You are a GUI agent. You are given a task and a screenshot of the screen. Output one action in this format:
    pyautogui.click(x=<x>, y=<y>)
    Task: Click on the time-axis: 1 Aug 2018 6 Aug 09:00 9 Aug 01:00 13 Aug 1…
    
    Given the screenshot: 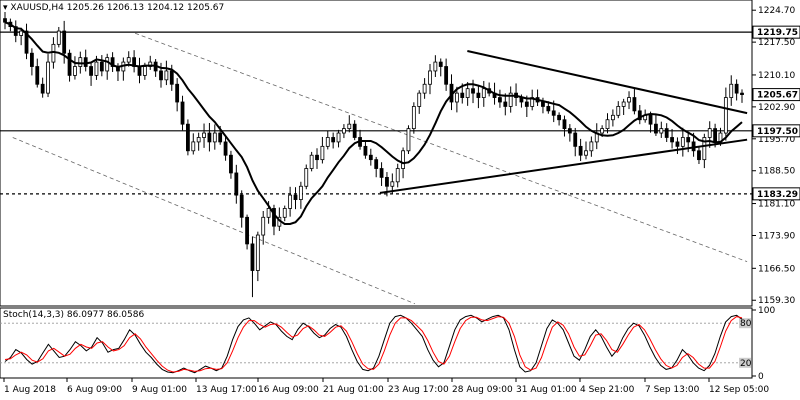 What is the action you would take?
    pyautogui.click(x=386, y=386)
    